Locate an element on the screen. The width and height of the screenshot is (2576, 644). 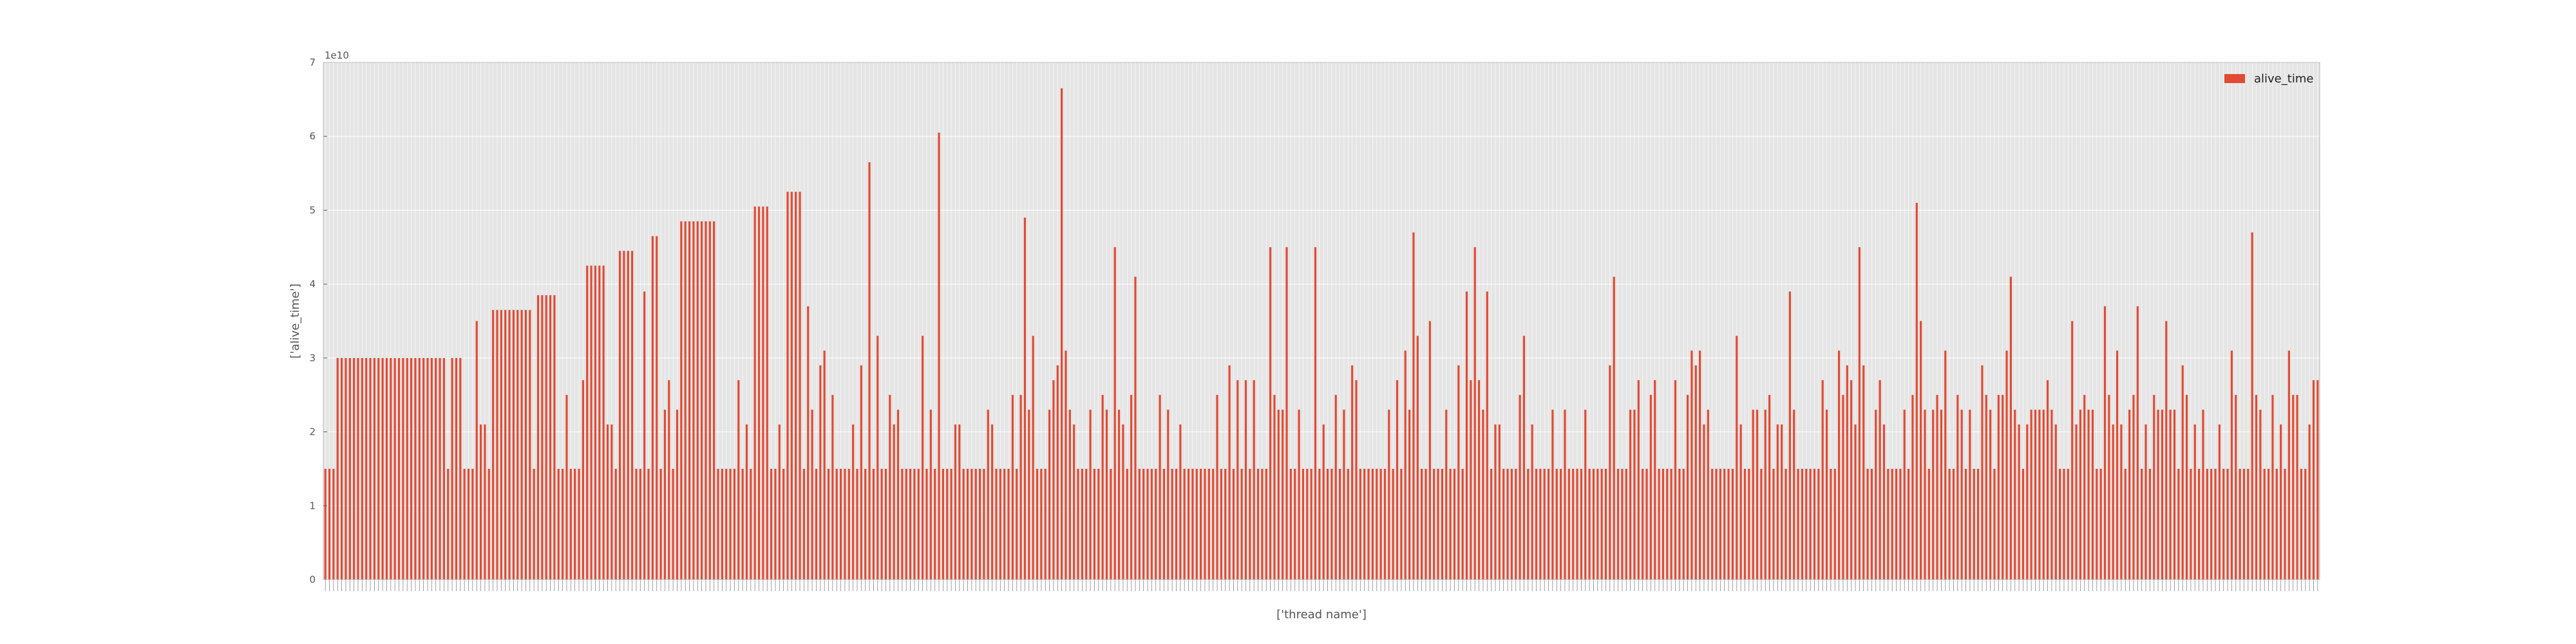
legend-swatch is located at coordinates (2234, 78).